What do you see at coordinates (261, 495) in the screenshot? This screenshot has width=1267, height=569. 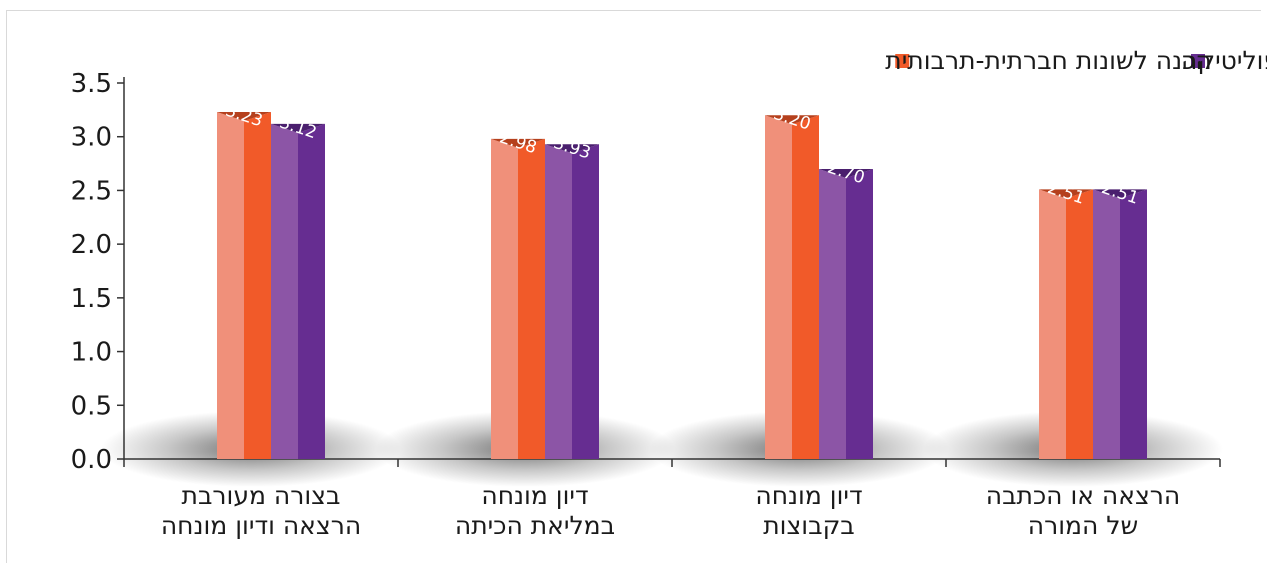 I see `category-label: בצורה מעורבת` at bounding box center [261, 495].